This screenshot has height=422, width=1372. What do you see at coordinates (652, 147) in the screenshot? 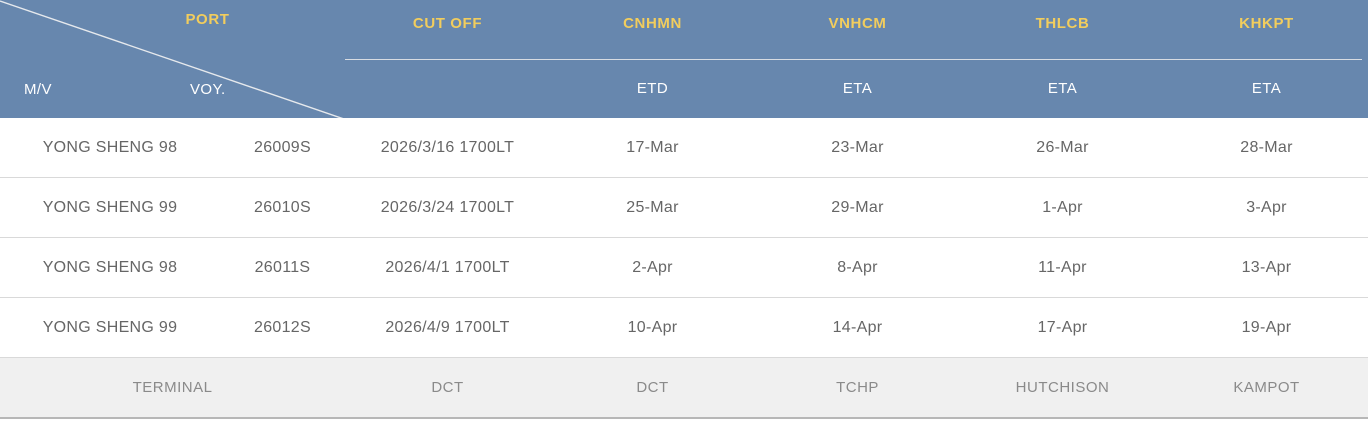
I see `cnhmn-etd-cell: 17-Mar` at bounding box center [652, 147].